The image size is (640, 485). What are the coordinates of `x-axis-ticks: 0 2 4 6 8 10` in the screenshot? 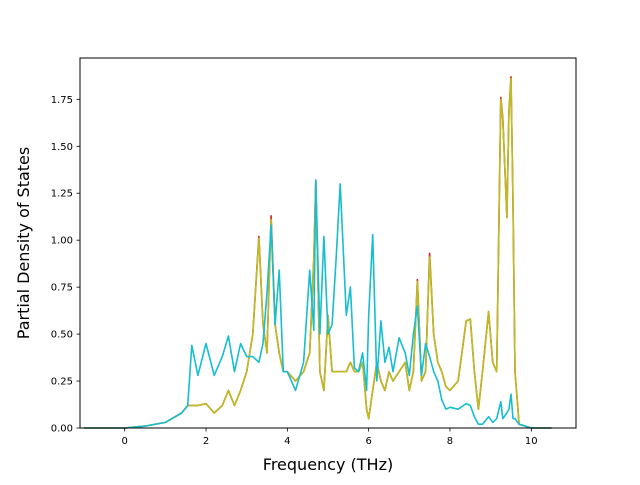 It's located at (330, 437).